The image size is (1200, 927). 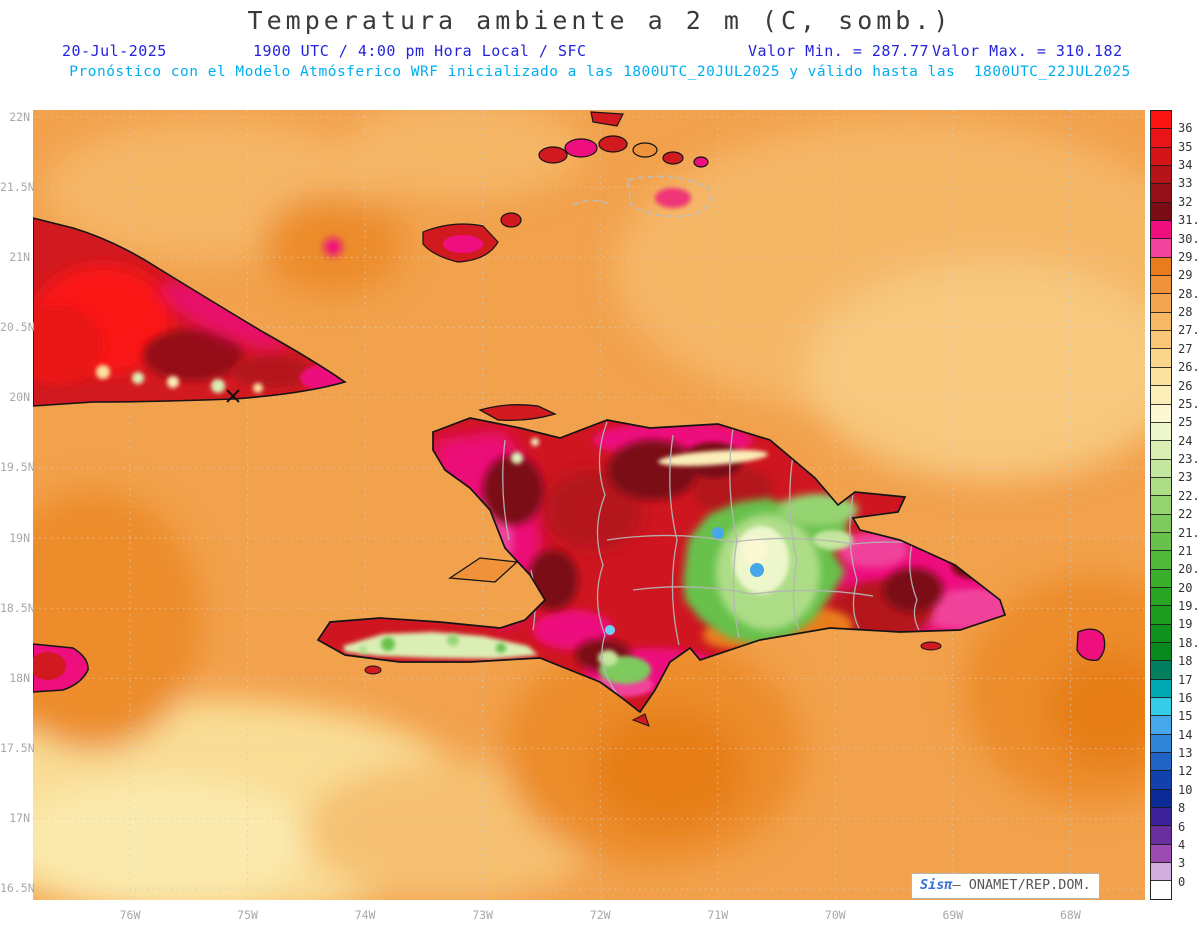 What do you see at coordinates (247, 915) in the screenshot?
I see `lon-tick-label: 75W` at bounding box center [247, 915].